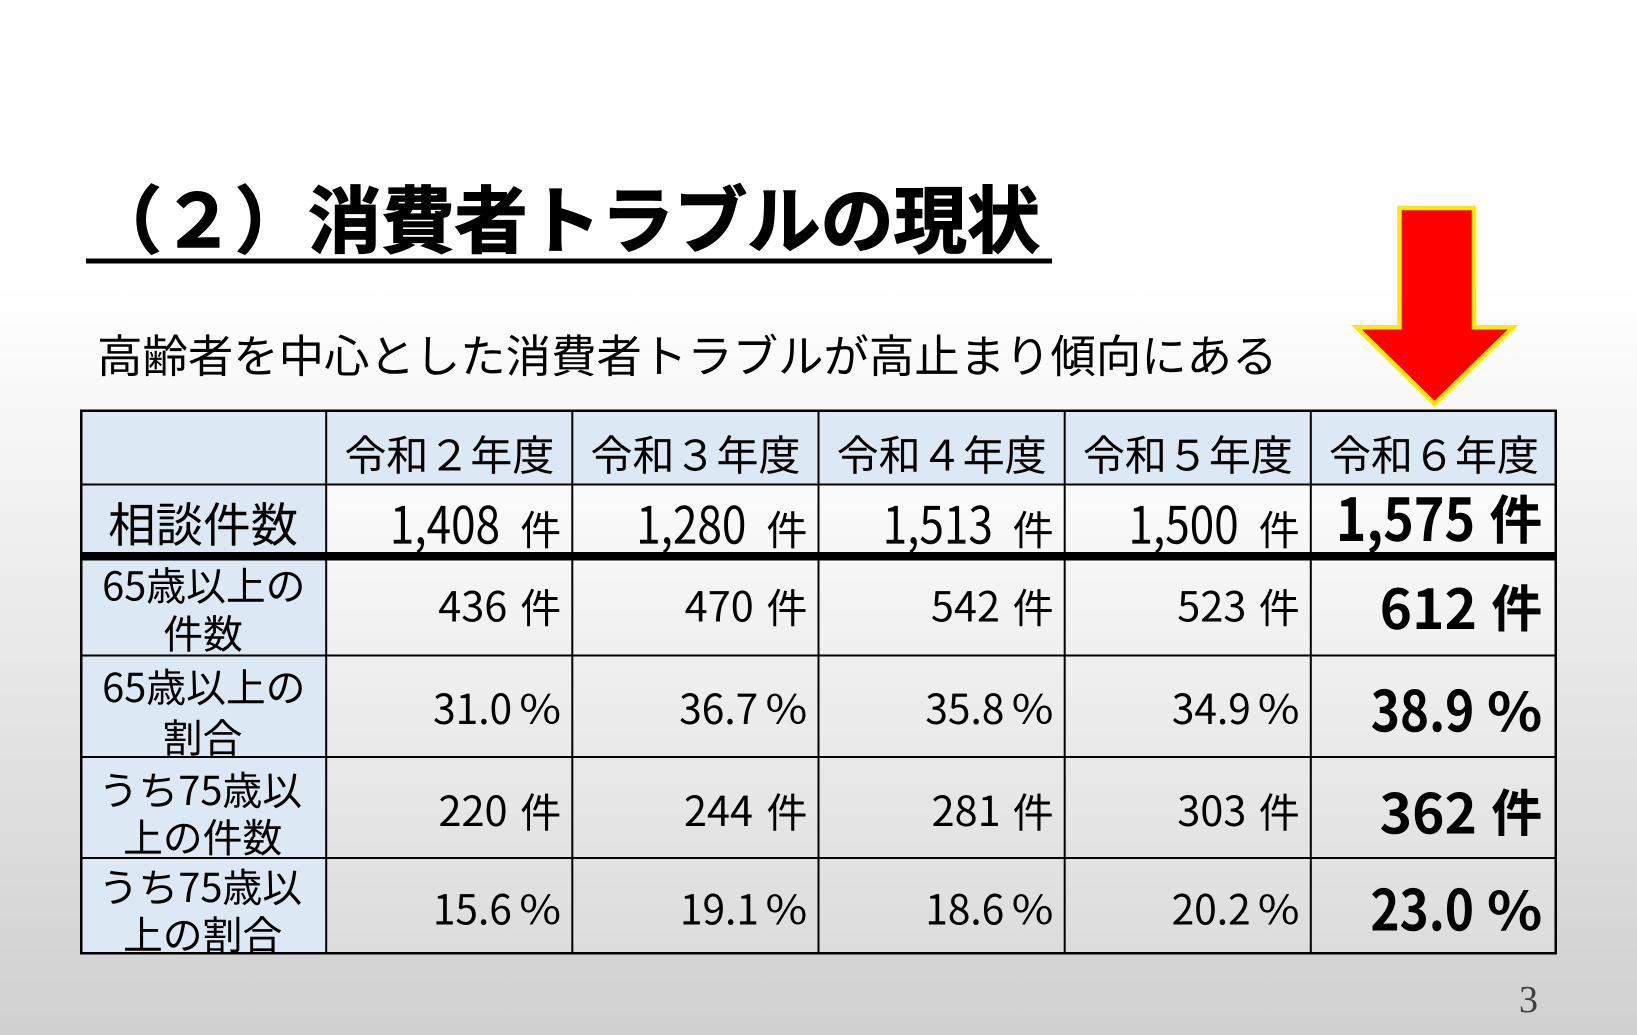  I want to click on svg-text: 3, so click(1528, 1000).